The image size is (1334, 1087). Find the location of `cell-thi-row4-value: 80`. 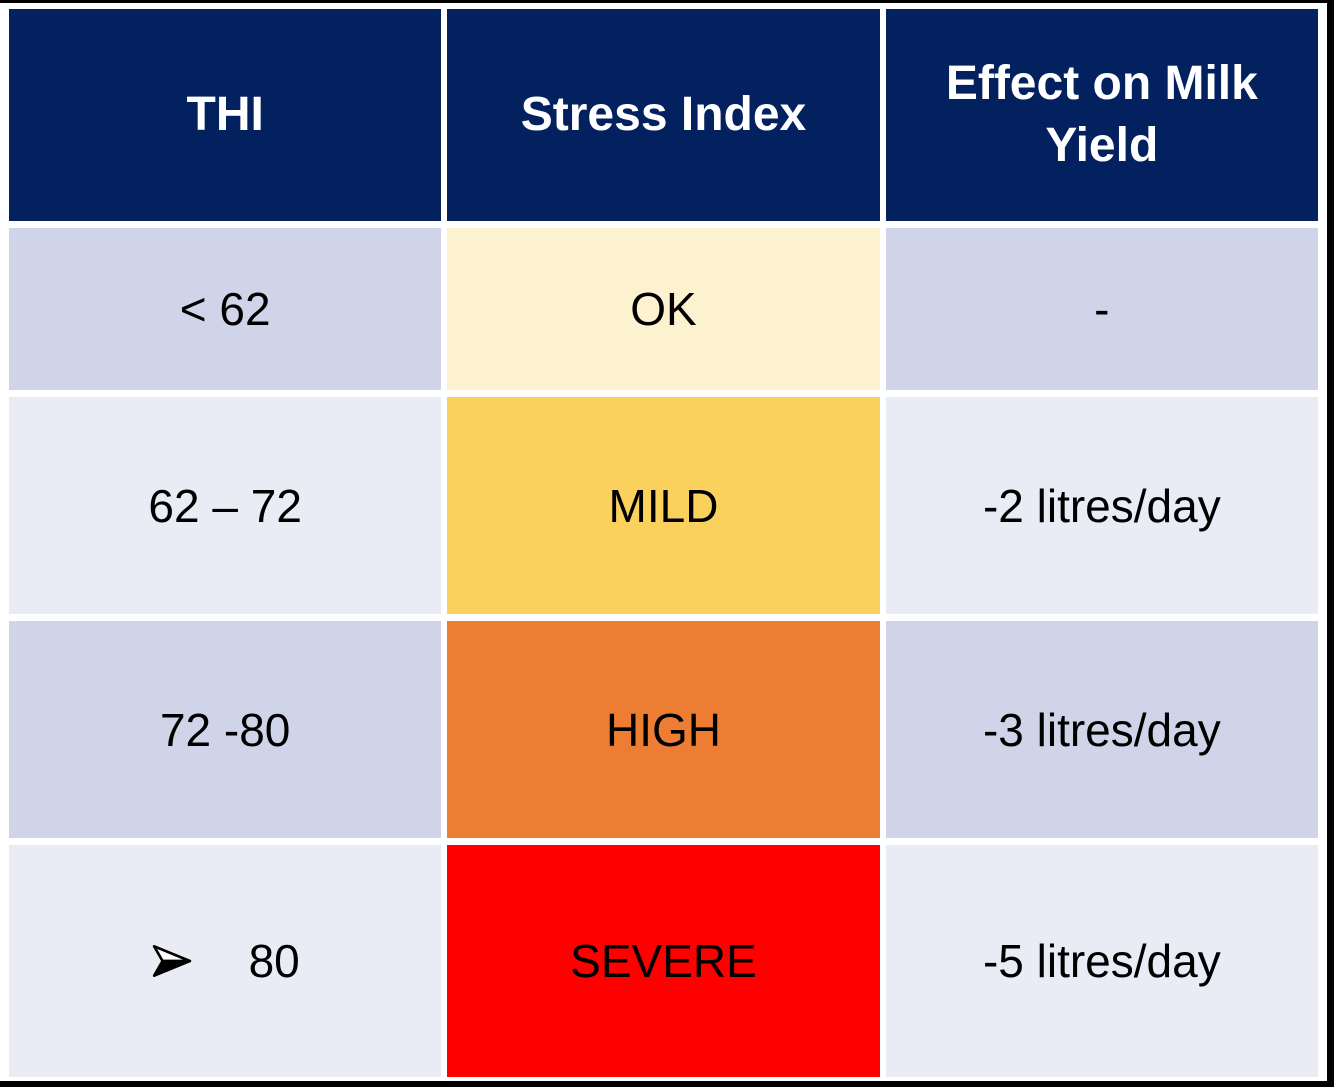

cell-thi-row4-value: 80 is located at coordinates (274, 961).